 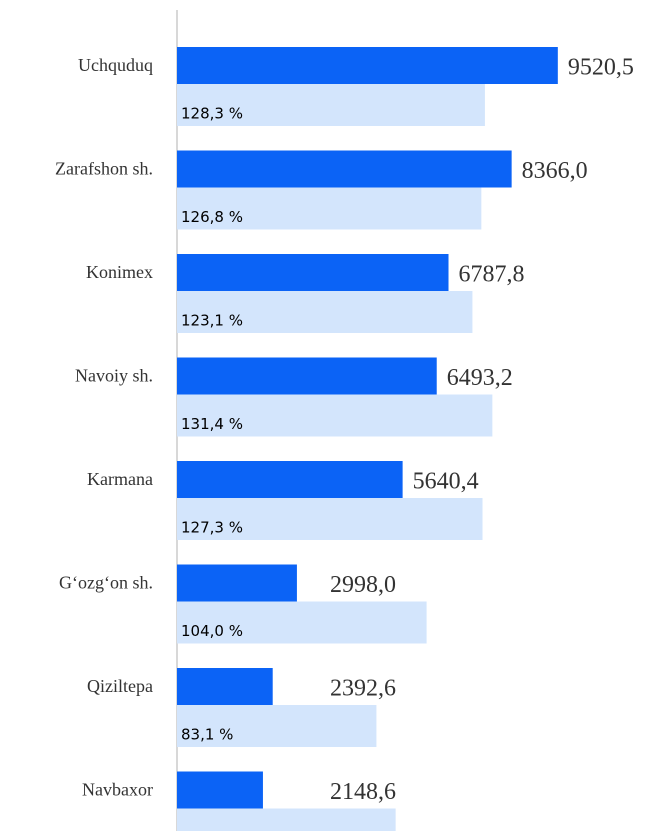 What do you see at coordinates (363, 689) in the screenshot?
I see `data-label: 2392,6` at bounding box center [363, 689].